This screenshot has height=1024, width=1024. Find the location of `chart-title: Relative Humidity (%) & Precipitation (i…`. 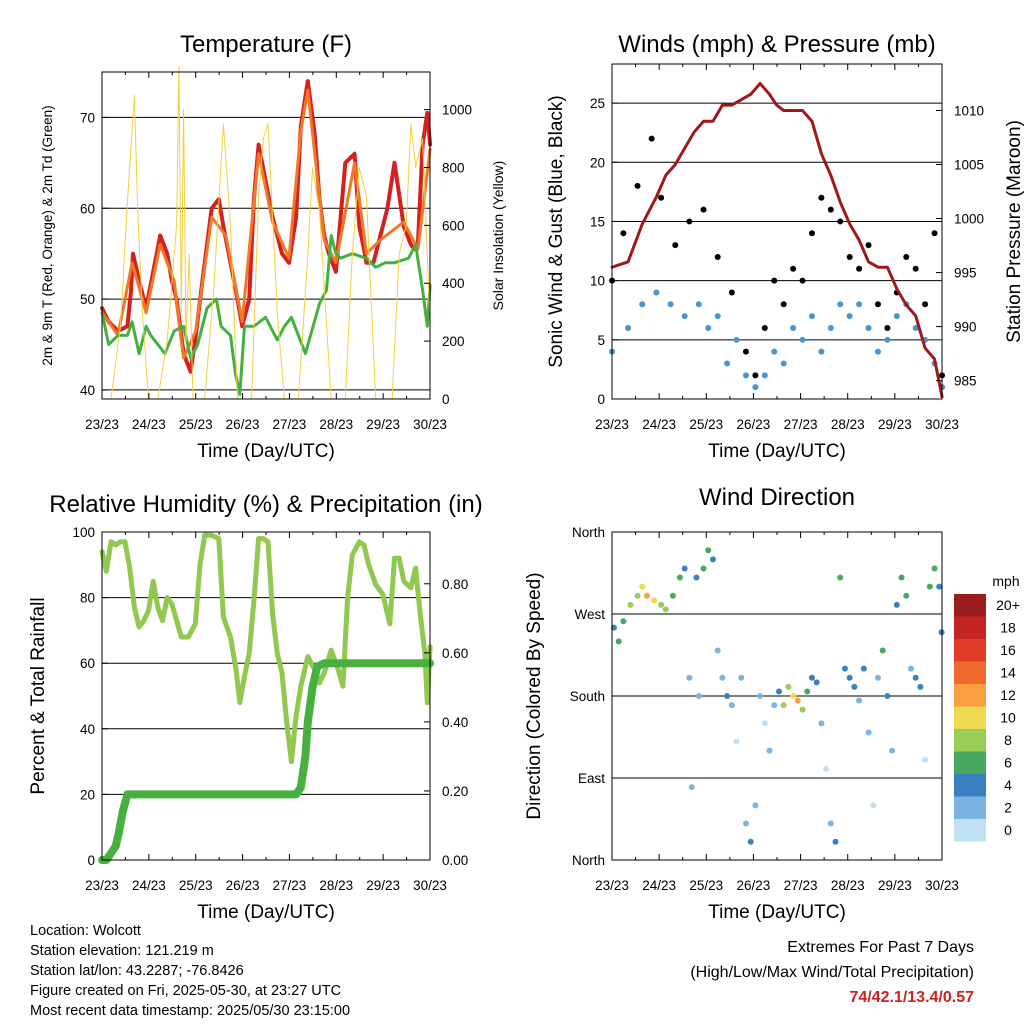

chart-title: Relative Humidity (%) & Precipitation (i… is located at coordinates (265, 504).